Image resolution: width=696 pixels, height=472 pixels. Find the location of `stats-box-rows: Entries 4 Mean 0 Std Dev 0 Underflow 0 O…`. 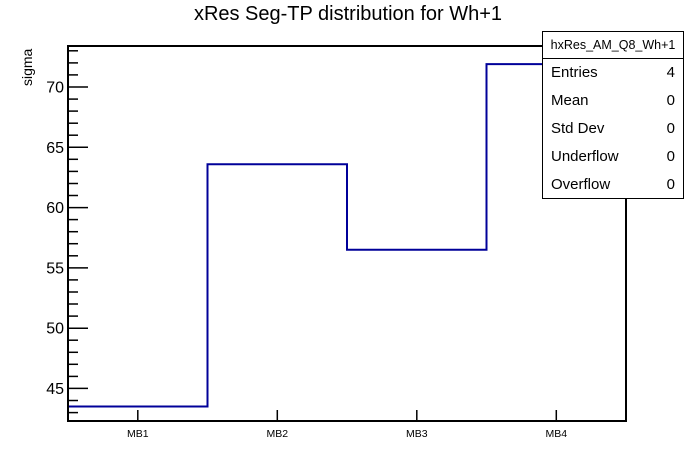

stats-box-rows: Entries 4 Mean 0 Std Dev 0 Underflow 0 O… is located at coordinates (613, 128).